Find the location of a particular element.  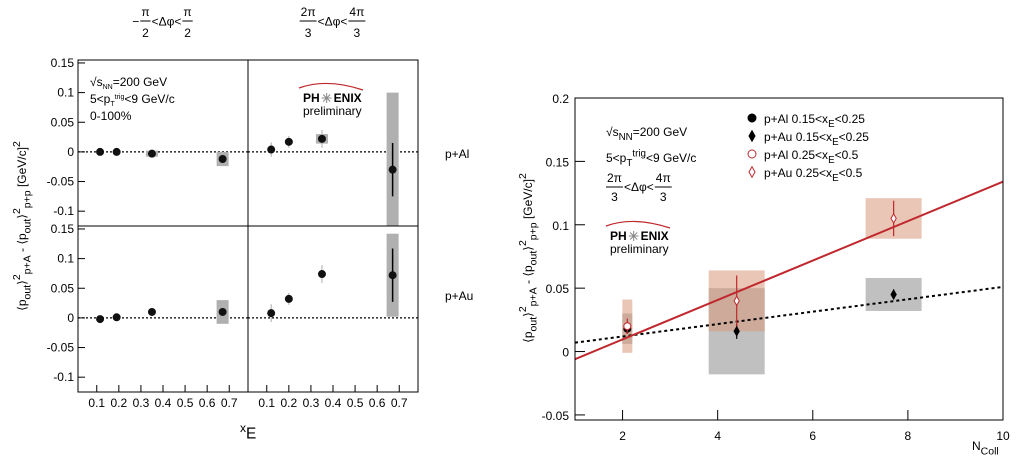

text-part: - ⟨p is located at coordinates (22, 244).